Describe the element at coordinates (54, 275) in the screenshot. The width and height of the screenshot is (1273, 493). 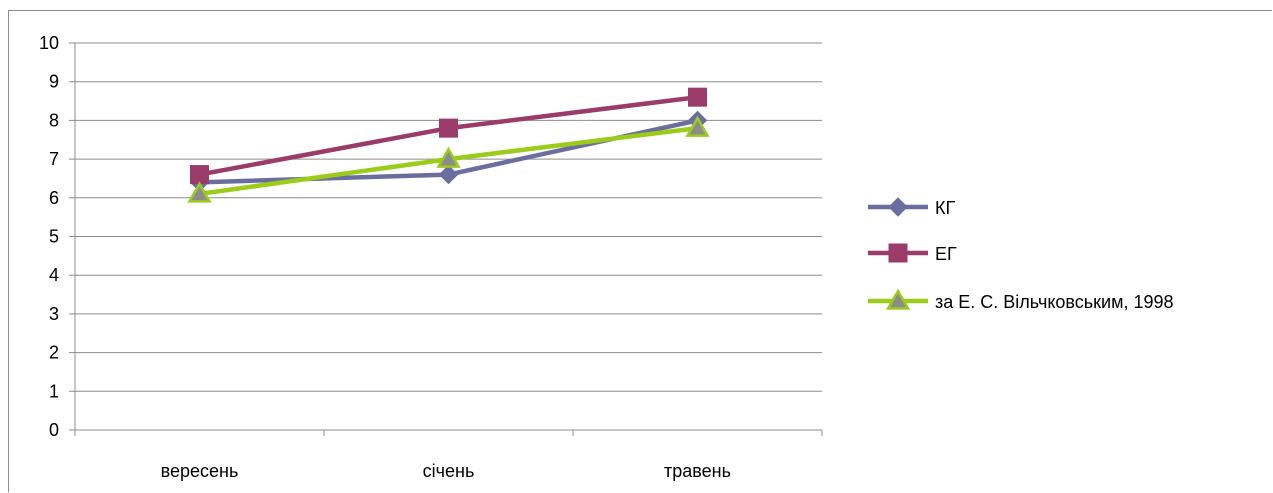
I see `y-tick-label: 4` at that location.